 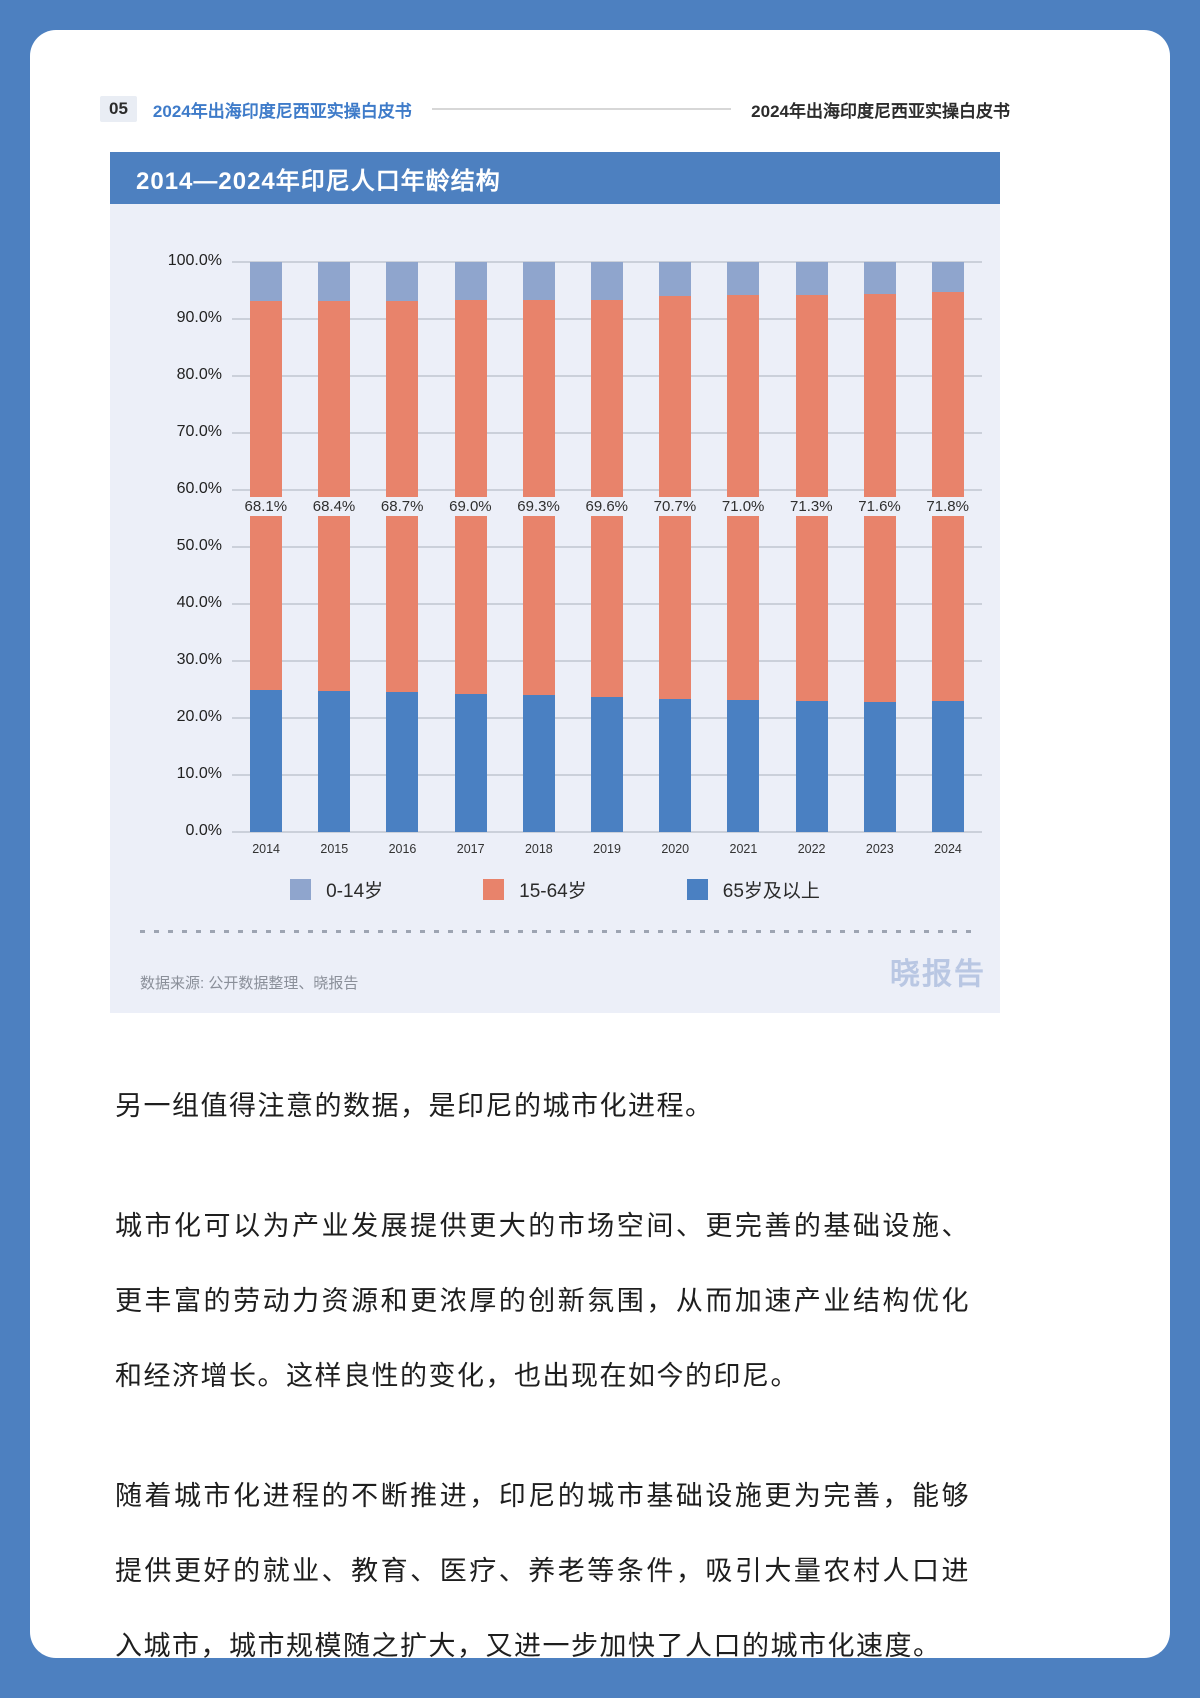 I want to click on bar-column: 68.1% 2014, so click(x=266, y=559).